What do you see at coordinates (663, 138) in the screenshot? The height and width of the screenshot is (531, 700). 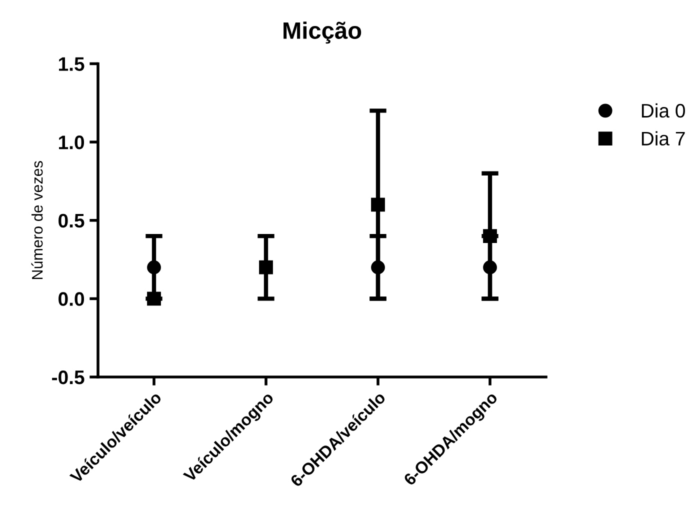 I see `legend-label: Dia 7` at bounding box center [663, 138].